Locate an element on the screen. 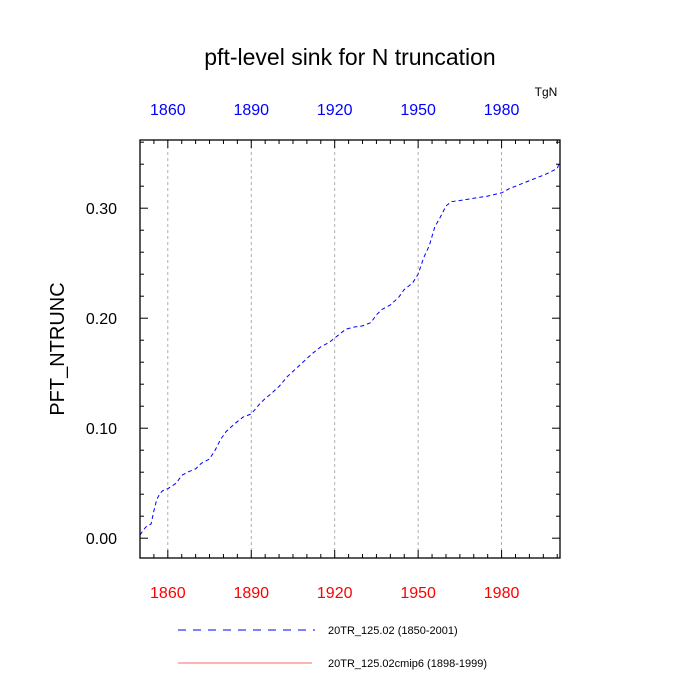 This screenshot has width=700, height=700. y-axis-label: PFT_NTRUNC is located at coordinates (58, 348).